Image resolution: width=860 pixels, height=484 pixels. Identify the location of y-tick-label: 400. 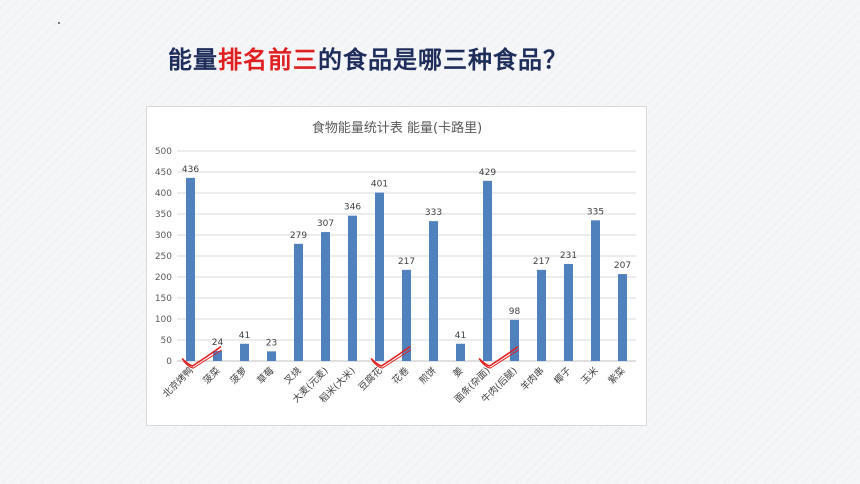
(163, 194).